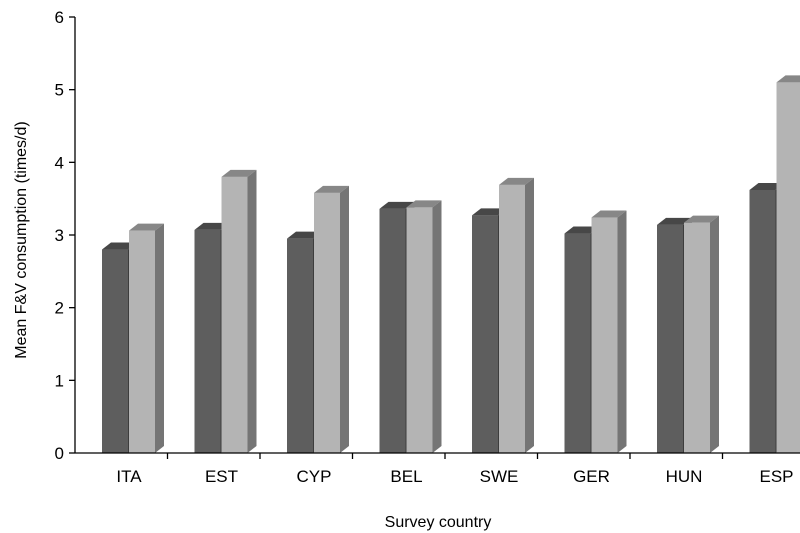  What do you see at coordinates (445, 456) in the screenshot?
I see `x-axis-ticks` at bounding box center [445, 456].